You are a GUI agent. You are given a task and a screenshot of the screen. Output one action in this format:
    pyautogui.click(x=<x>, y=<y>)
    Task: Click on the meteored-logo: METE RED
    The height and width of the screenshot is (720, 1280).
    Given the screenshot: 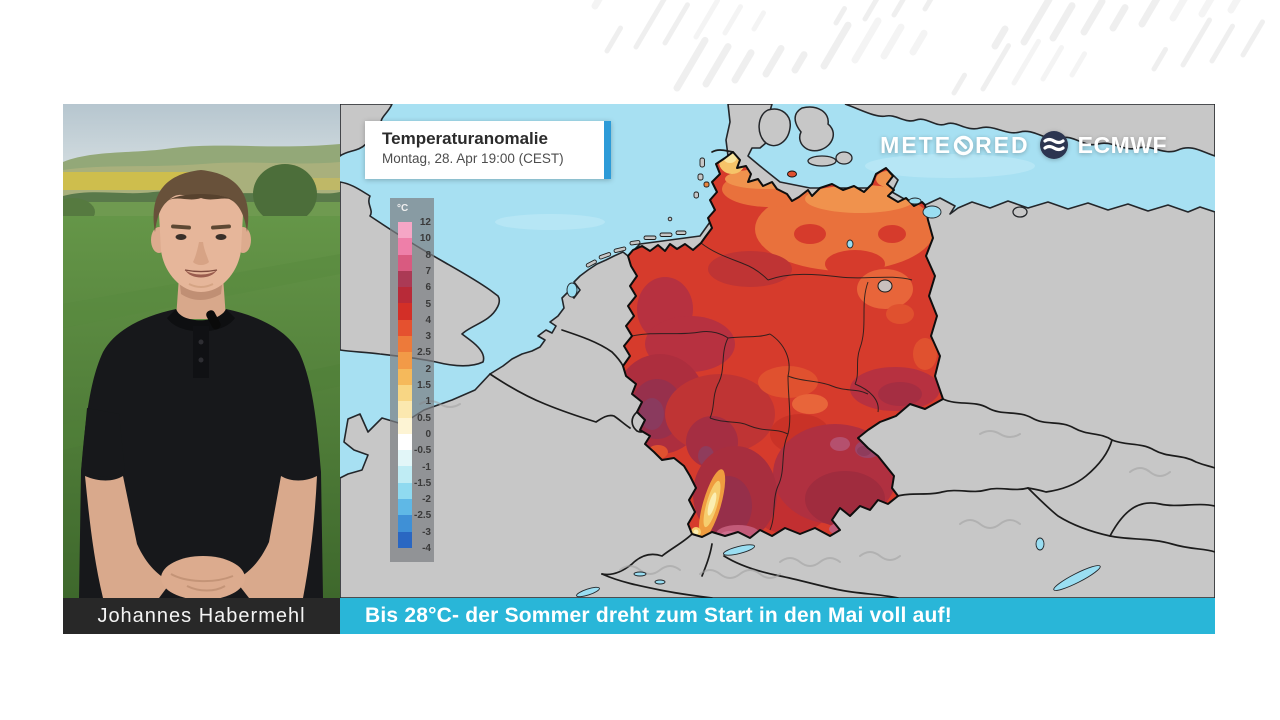 What is the action you would take?
    pyautogui.click(x=954, y=145)
    